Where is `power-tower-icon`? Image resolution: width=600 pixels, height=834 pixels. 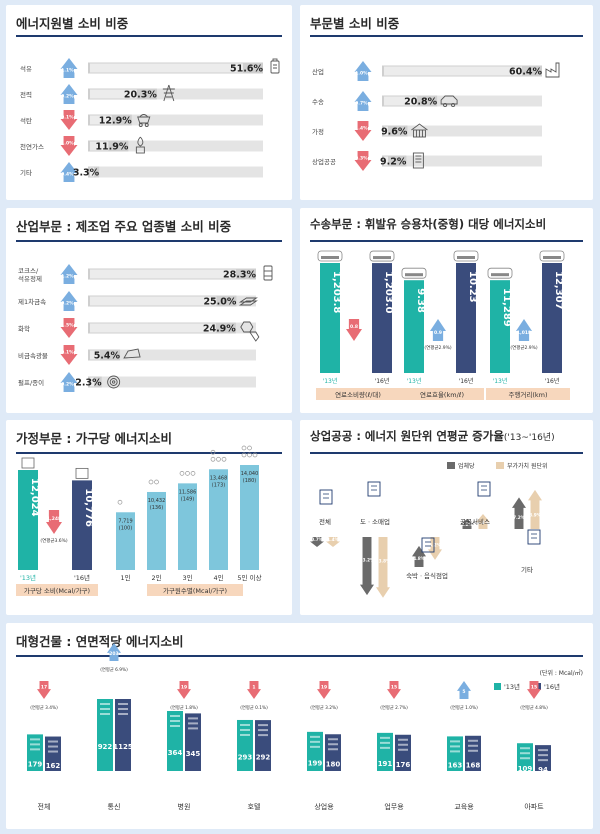 power-tower-icon is located at coordinates (168, 93).